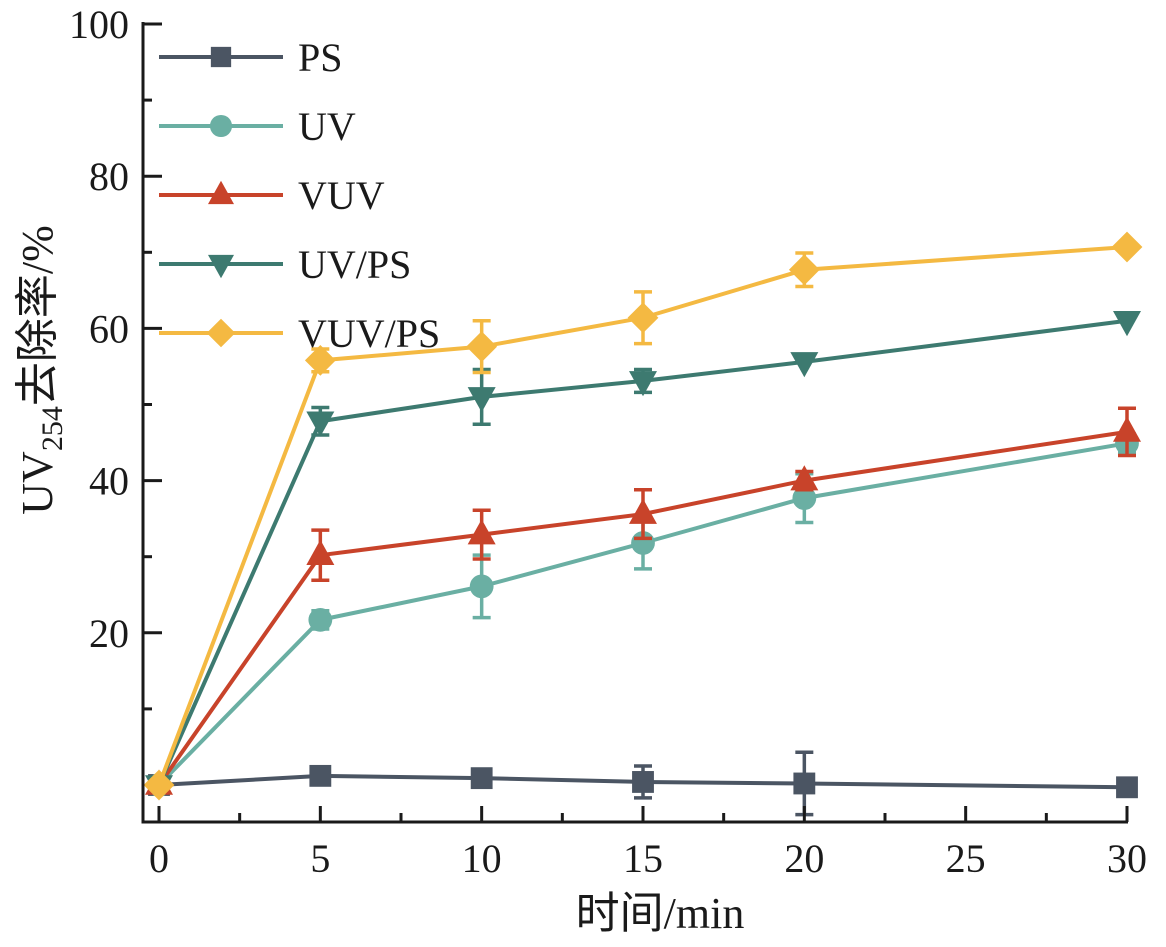  Describe the element at coordinates (285, 264) in the screenshot. I see `legend-item: UV/PS` at that location.